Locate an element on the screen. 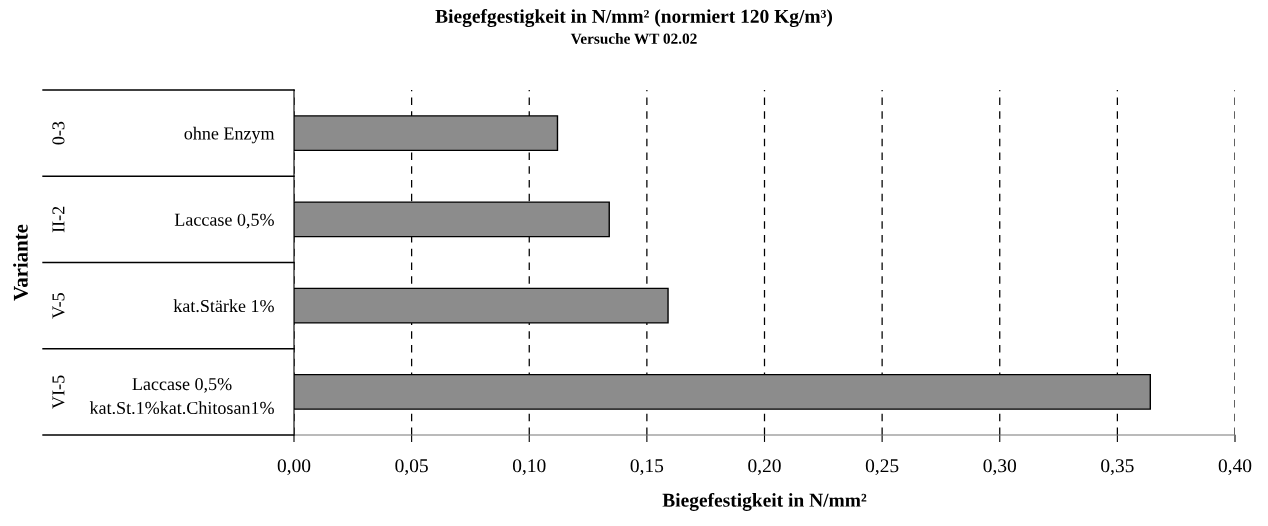 The width and height of the screenshot is (1268, 526). y-tick-label: ohne Enzym is located at coordinates (229, 135).